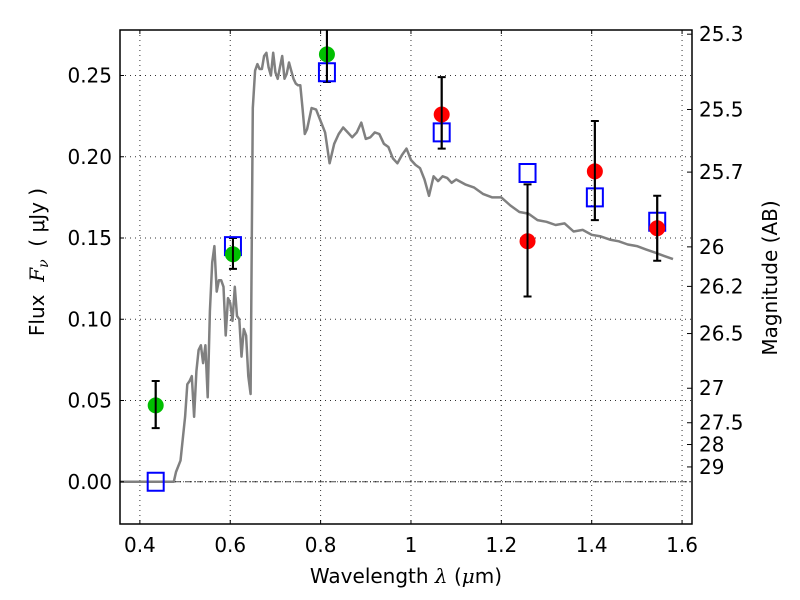  Describe the element at coordinates (721, 334) in the screenshot. I see `y2-tick-label: 26.5` at that location.